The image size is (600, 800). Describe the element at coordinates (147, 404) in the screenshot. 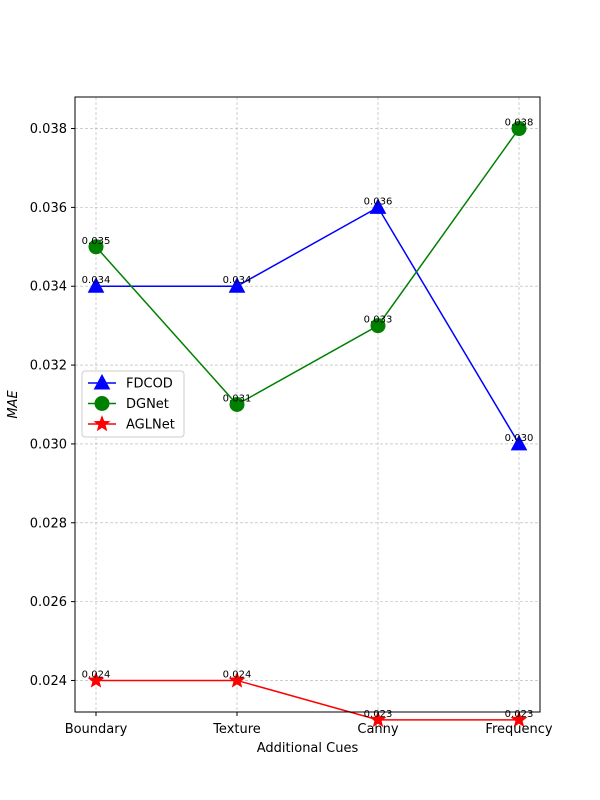

I see `legend-label: DGNet` at that location.